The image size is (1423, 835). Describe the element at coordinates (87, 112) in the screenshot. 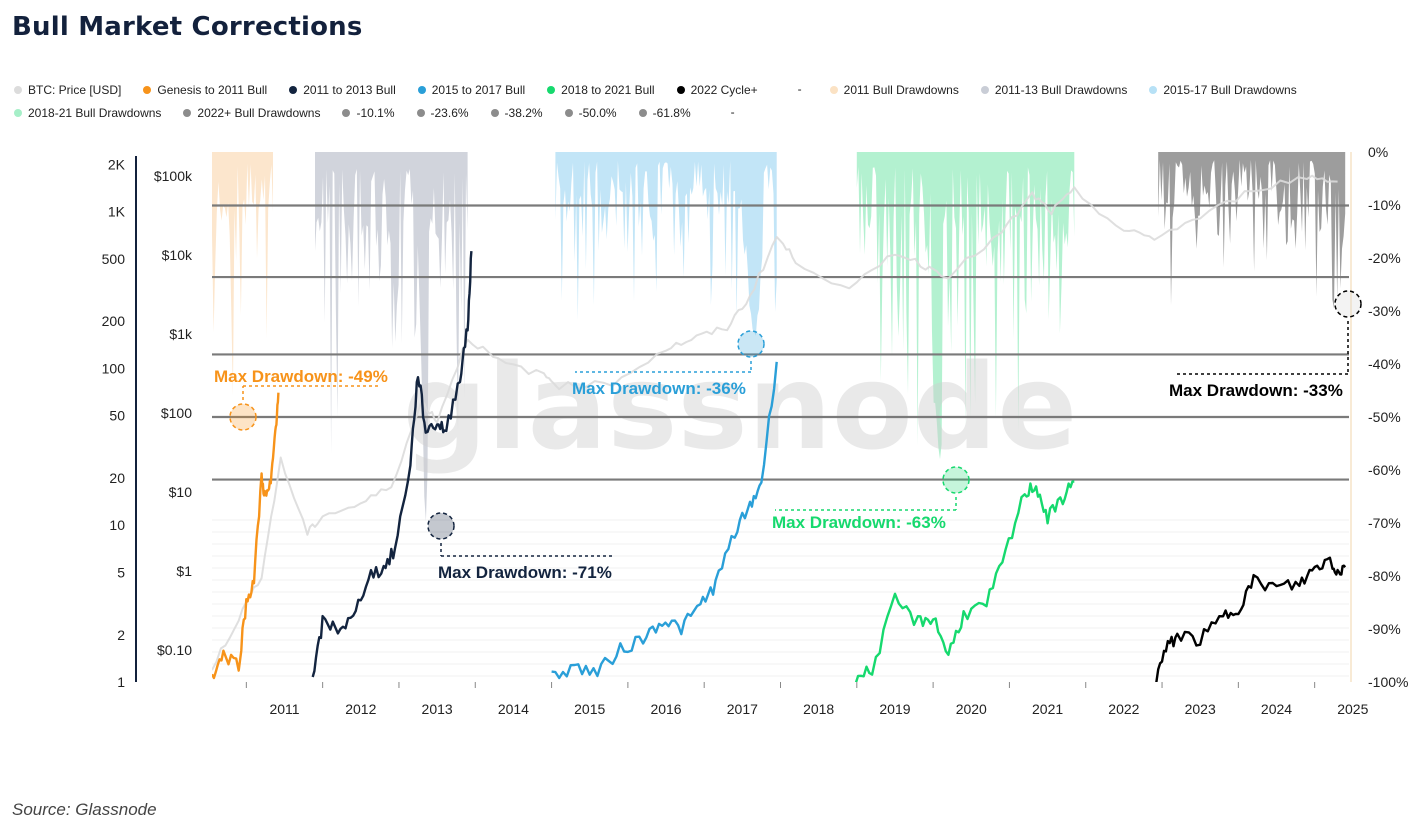

I see `legend-item: 2018-21 Bull Drawdowns` at that location.